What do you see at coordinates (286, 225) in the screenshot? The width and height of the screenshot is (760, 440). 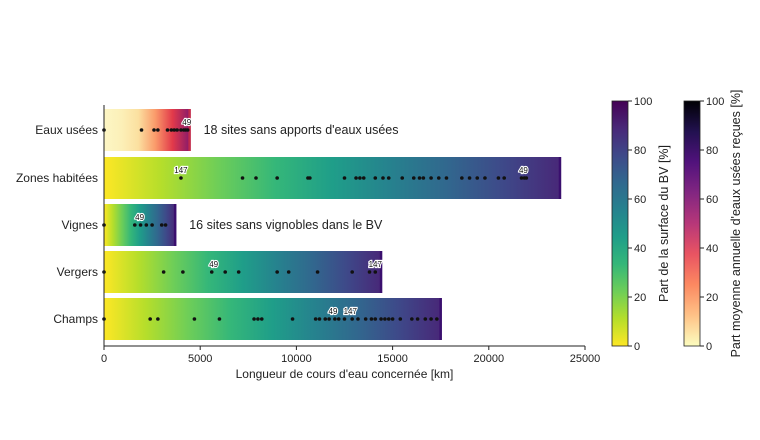 I see `annotation-vignes: 16 sites sans vignobles dans le BV` at bounding box center [286, 225].